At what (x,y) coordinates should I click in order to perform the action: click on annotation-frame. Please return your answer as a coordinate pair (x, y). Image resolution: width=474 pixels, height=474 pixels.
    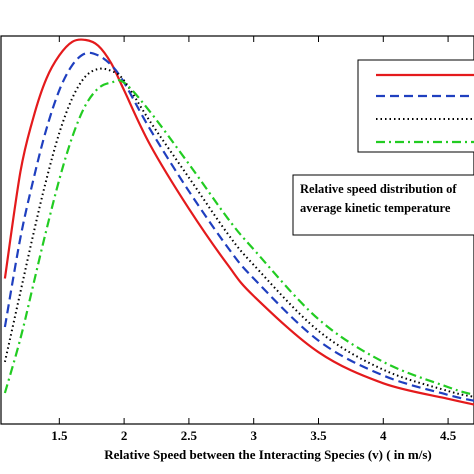
    Looking at the image, I should click on (383, 205).